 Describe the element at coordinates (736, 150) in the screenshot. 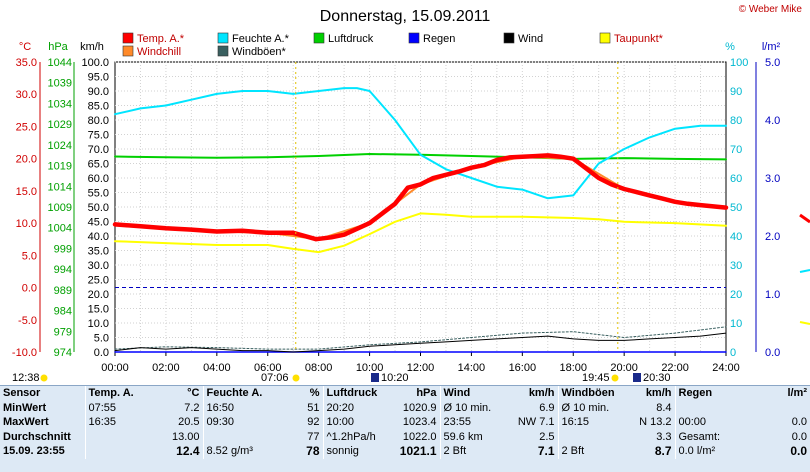

I see `humidity-tick-label: 70` at that location.